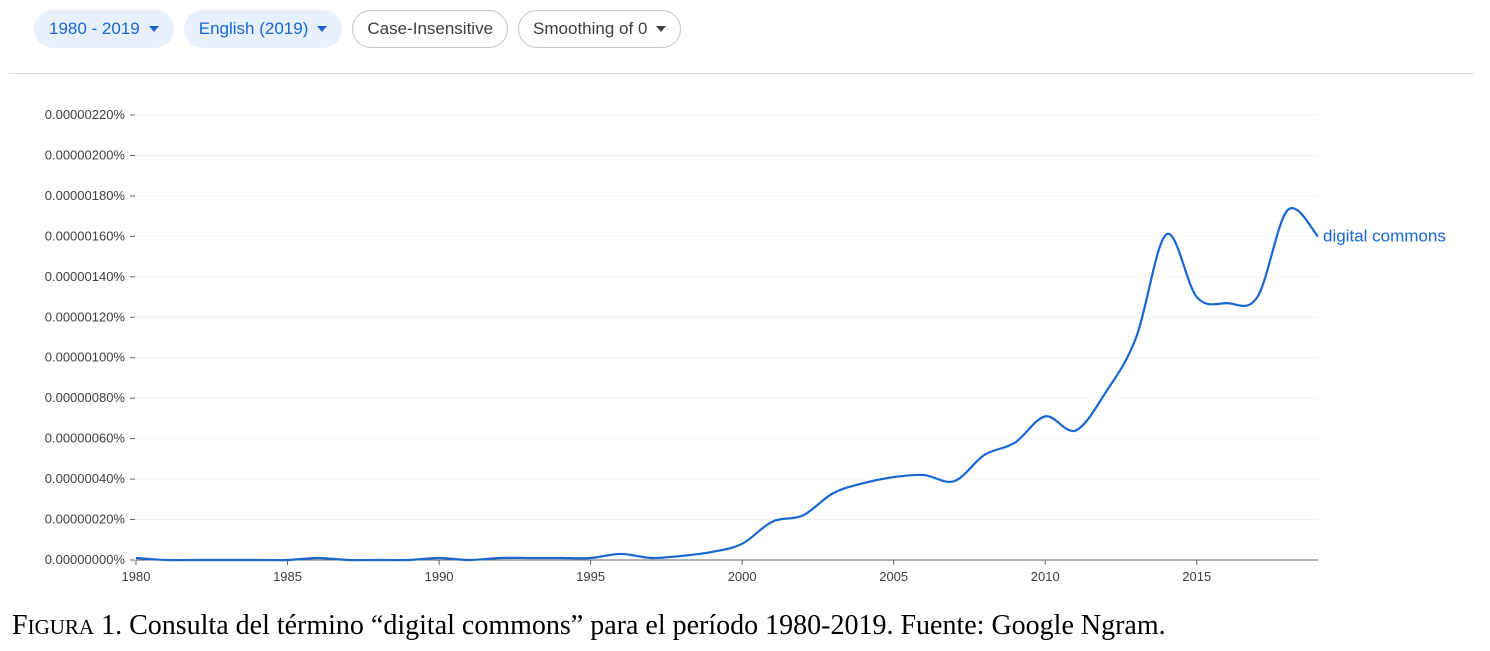 The width and height of the screenshot is (1490, 651). I want to click on y-tick-label: 0.00000220%, so click(85, 114).